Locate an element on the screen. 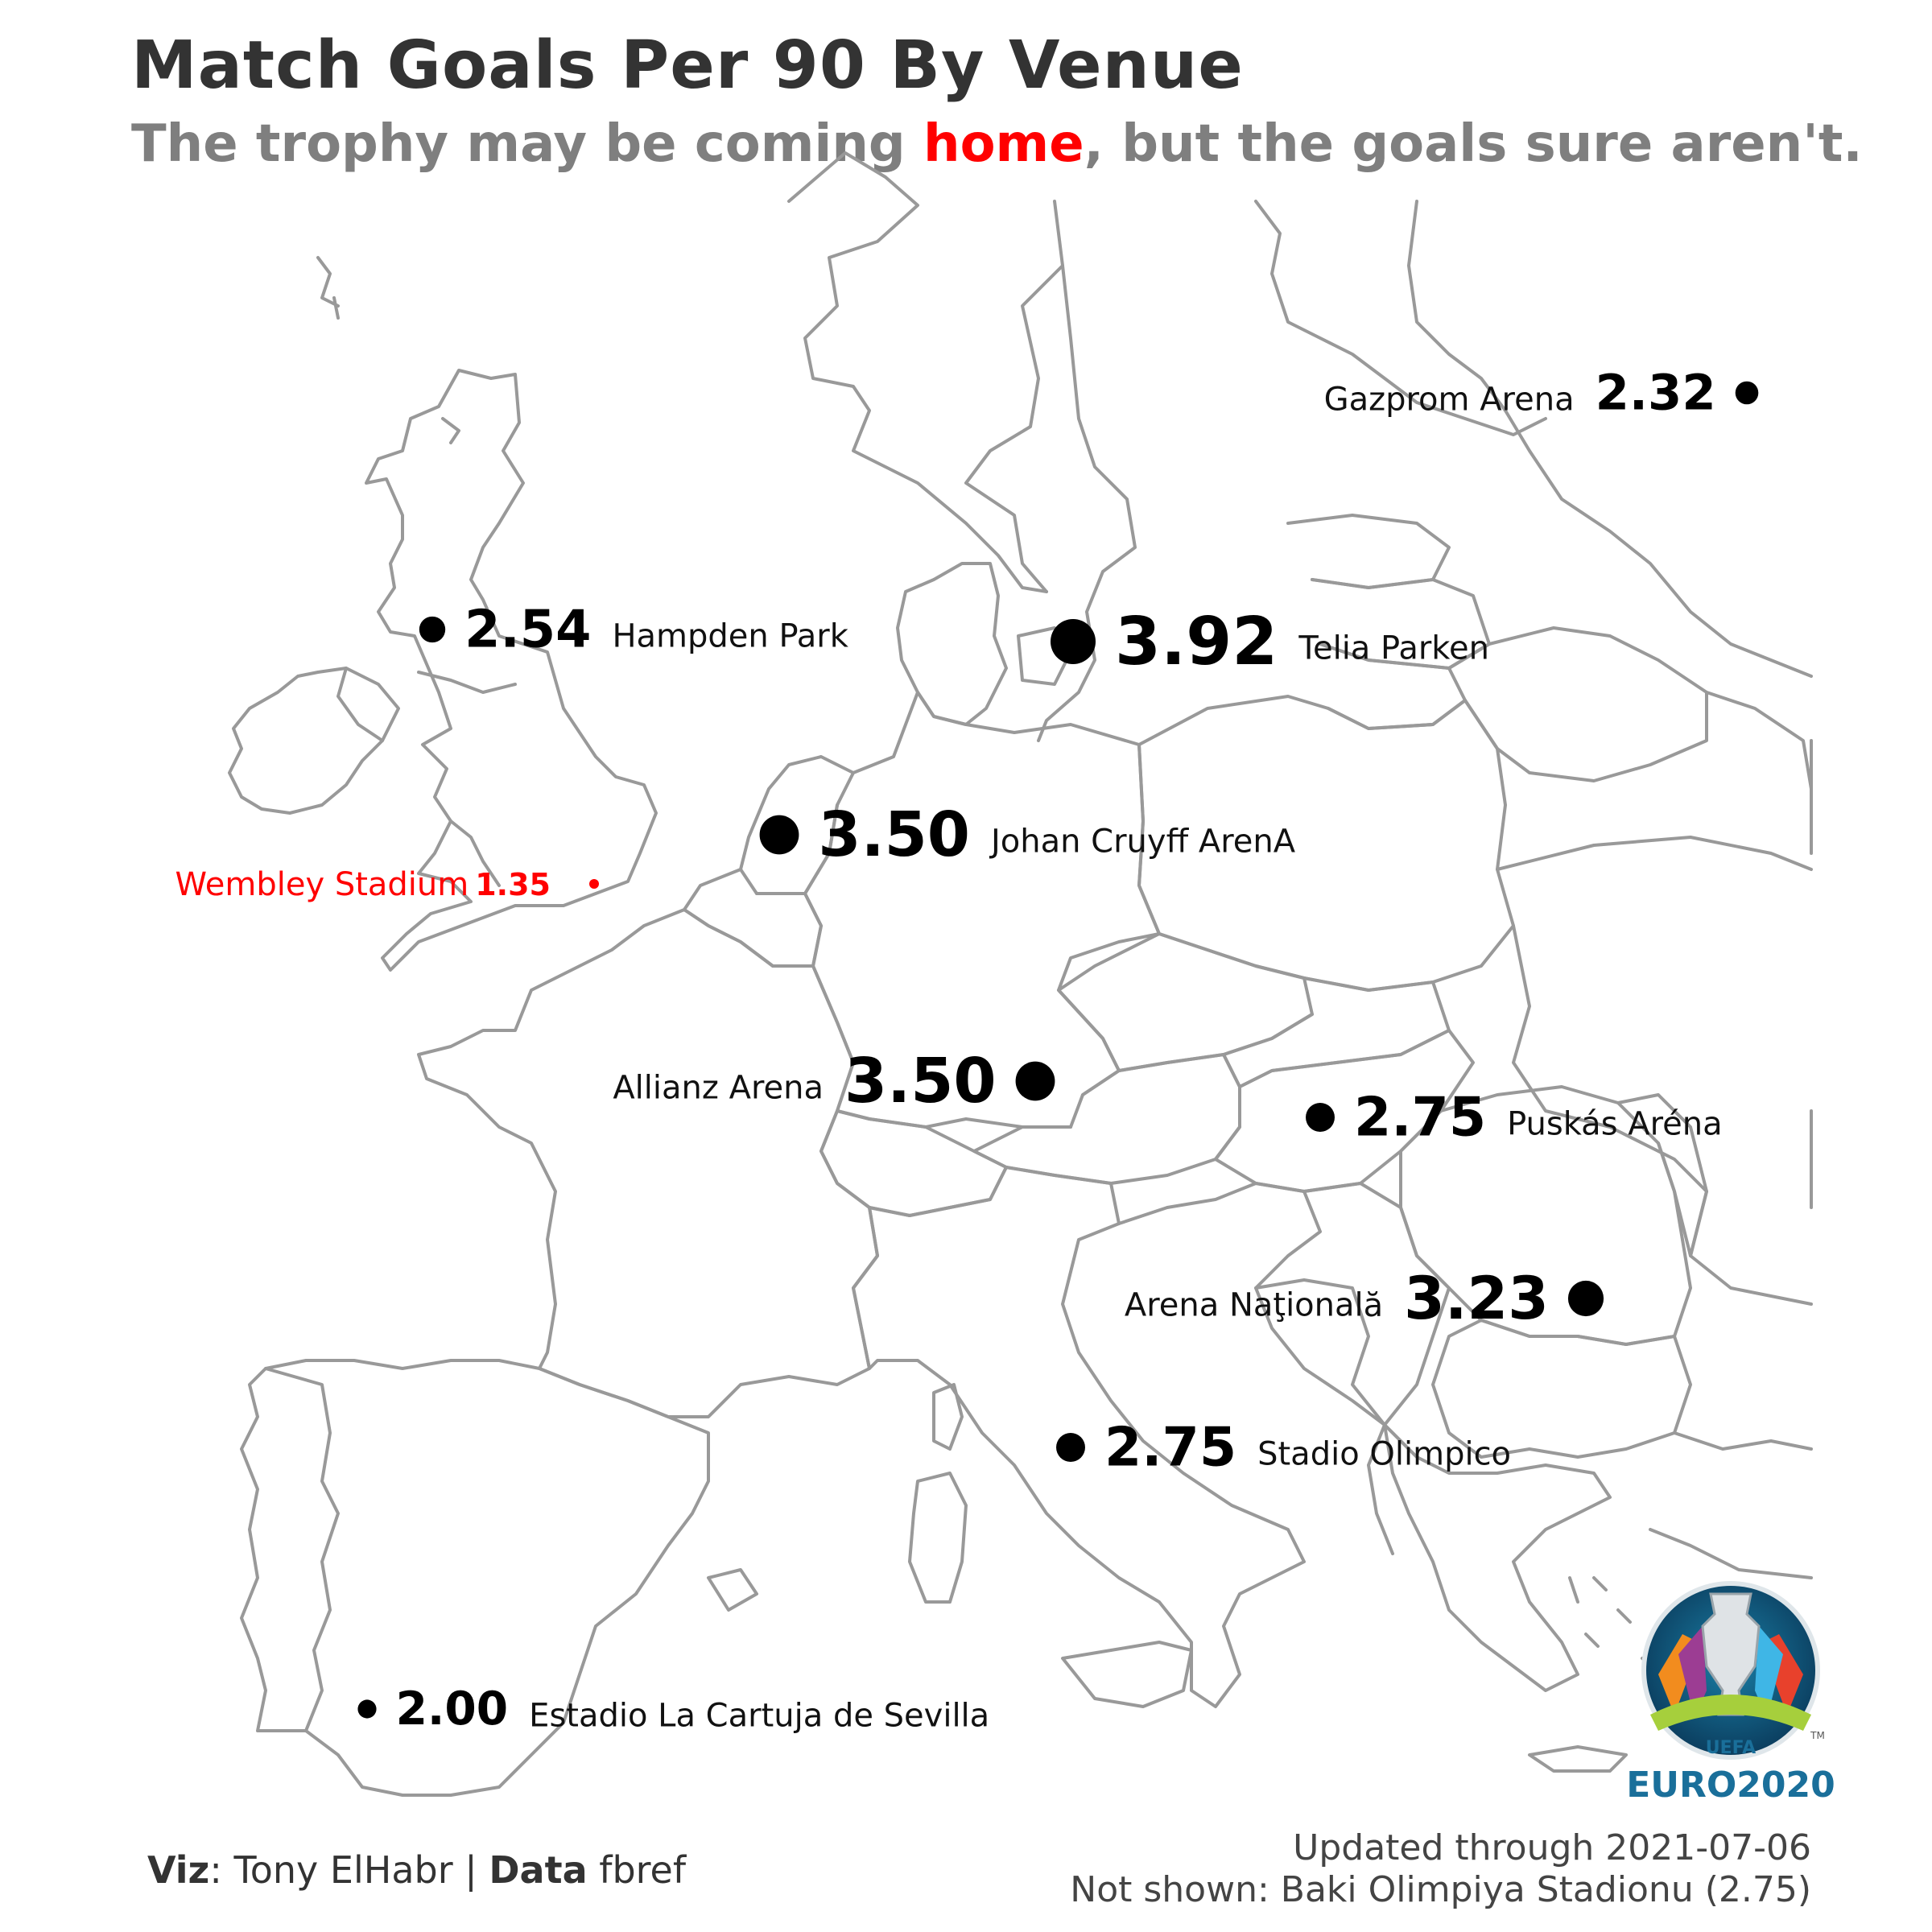 This screenshot has width=1932, height=1932. border-portugal is located at coordinates (302, 1549).